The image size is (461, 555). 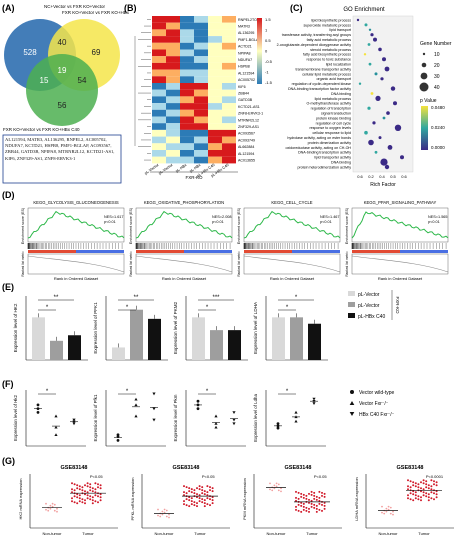 I want to click on scatter-x-label: Tumor, so click(x=88, y=533).